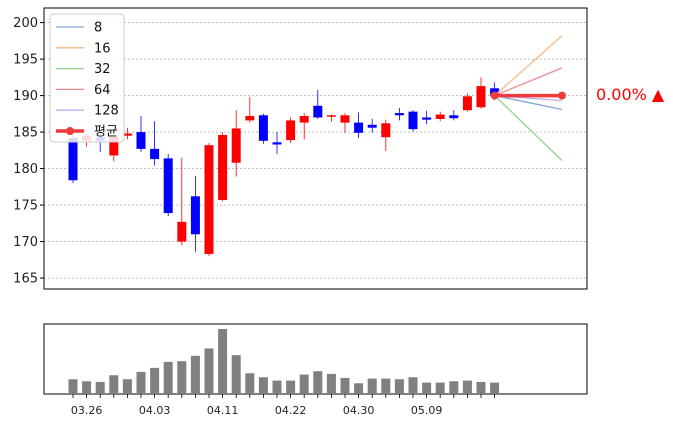  What do you see at coordinates (106, 111) in the screenshot?
I see `legend-label: 128` at bounding box center [106, 111].